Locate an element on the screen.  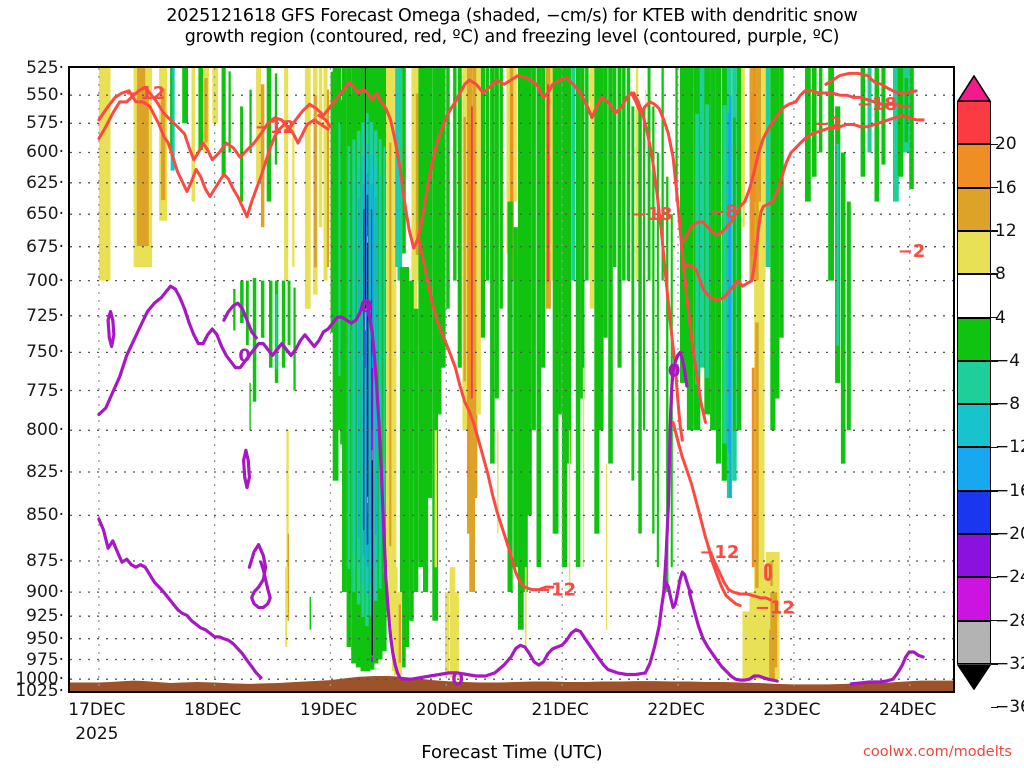
colorbar-band--16to-12 is located at coordinates (974, 426).